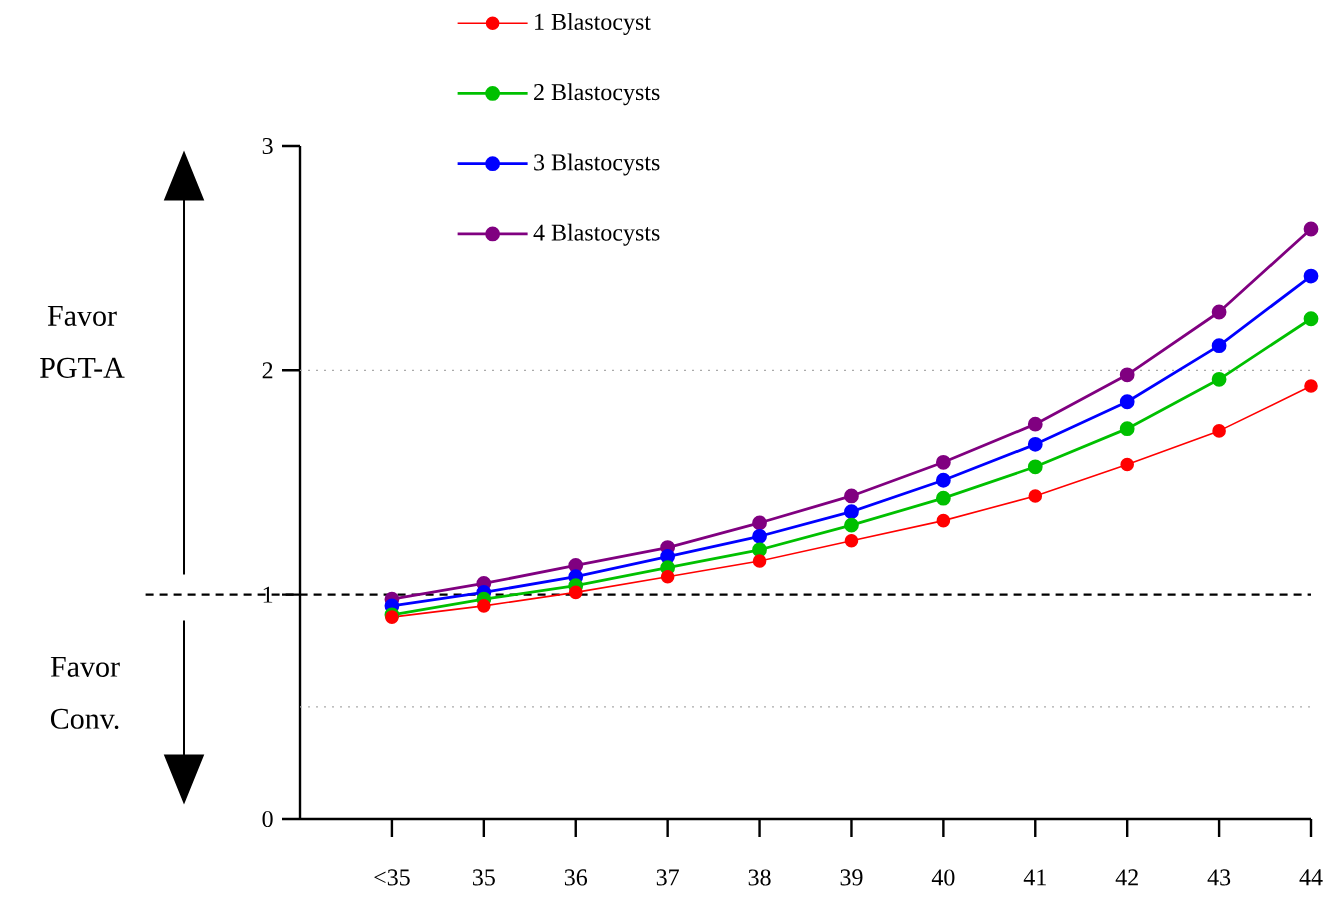  What do you see at coordinates (593, 24) in the screenshot?
I see `legend-label: 1 Blastocyst` at bounding box center [593, 24].